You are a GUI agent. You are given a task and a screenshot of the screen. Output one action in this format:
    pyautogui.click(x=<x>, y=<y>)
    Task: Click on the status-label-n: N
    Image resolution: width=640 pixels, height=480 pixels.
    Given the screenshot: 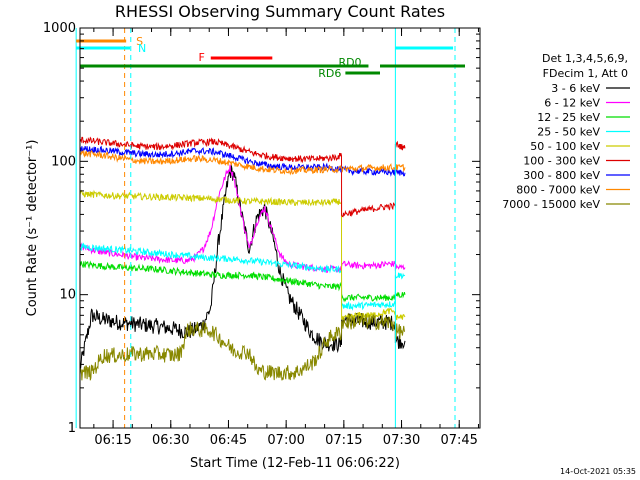 What is the action you would take?
    pyautogui.click(x=142, y=48)
    